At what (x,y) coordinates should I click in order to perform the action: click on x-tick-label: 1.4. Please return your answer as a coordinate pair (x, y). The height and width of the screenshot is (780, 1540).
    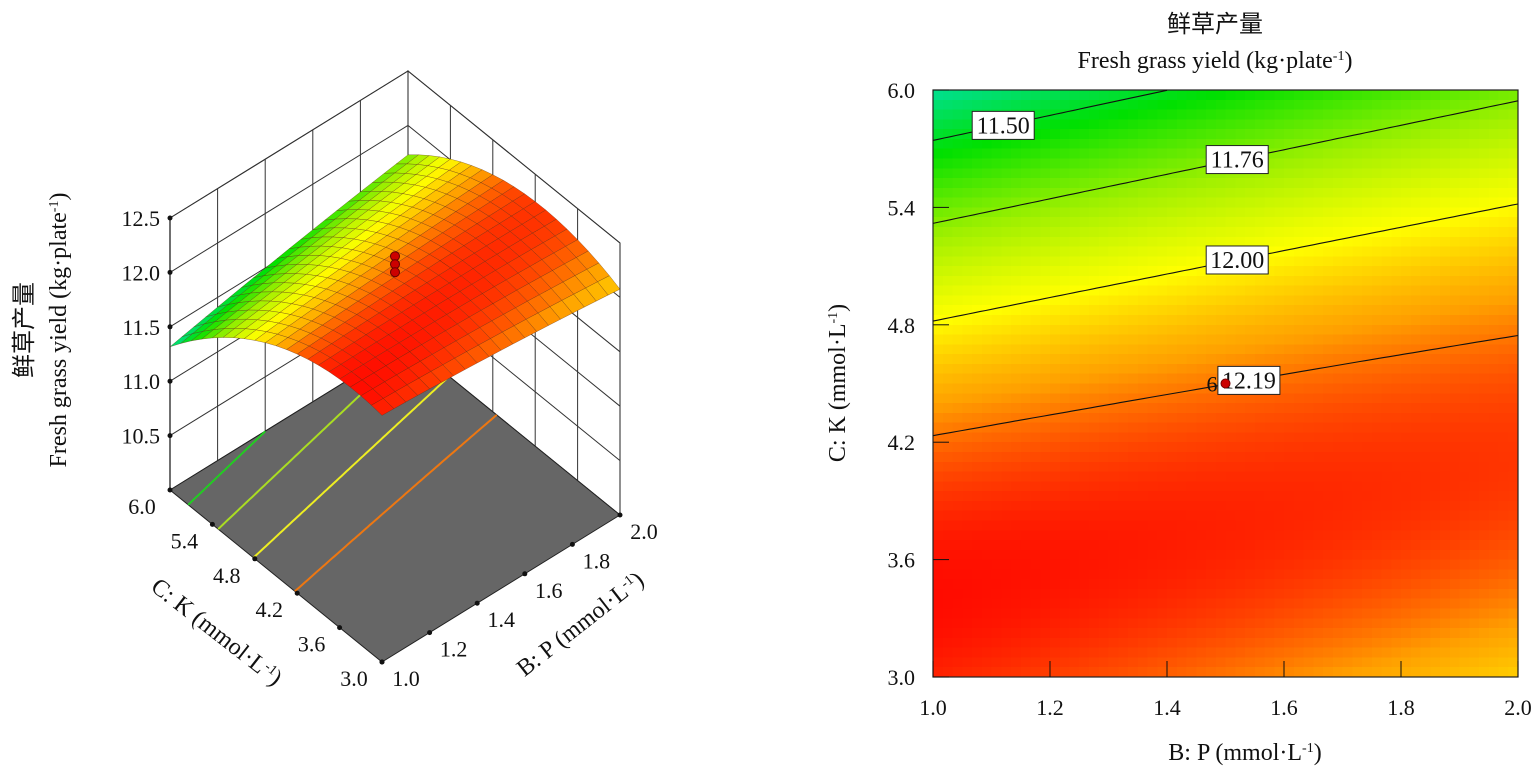
    Looking at the image, I should click on (1167, 707).